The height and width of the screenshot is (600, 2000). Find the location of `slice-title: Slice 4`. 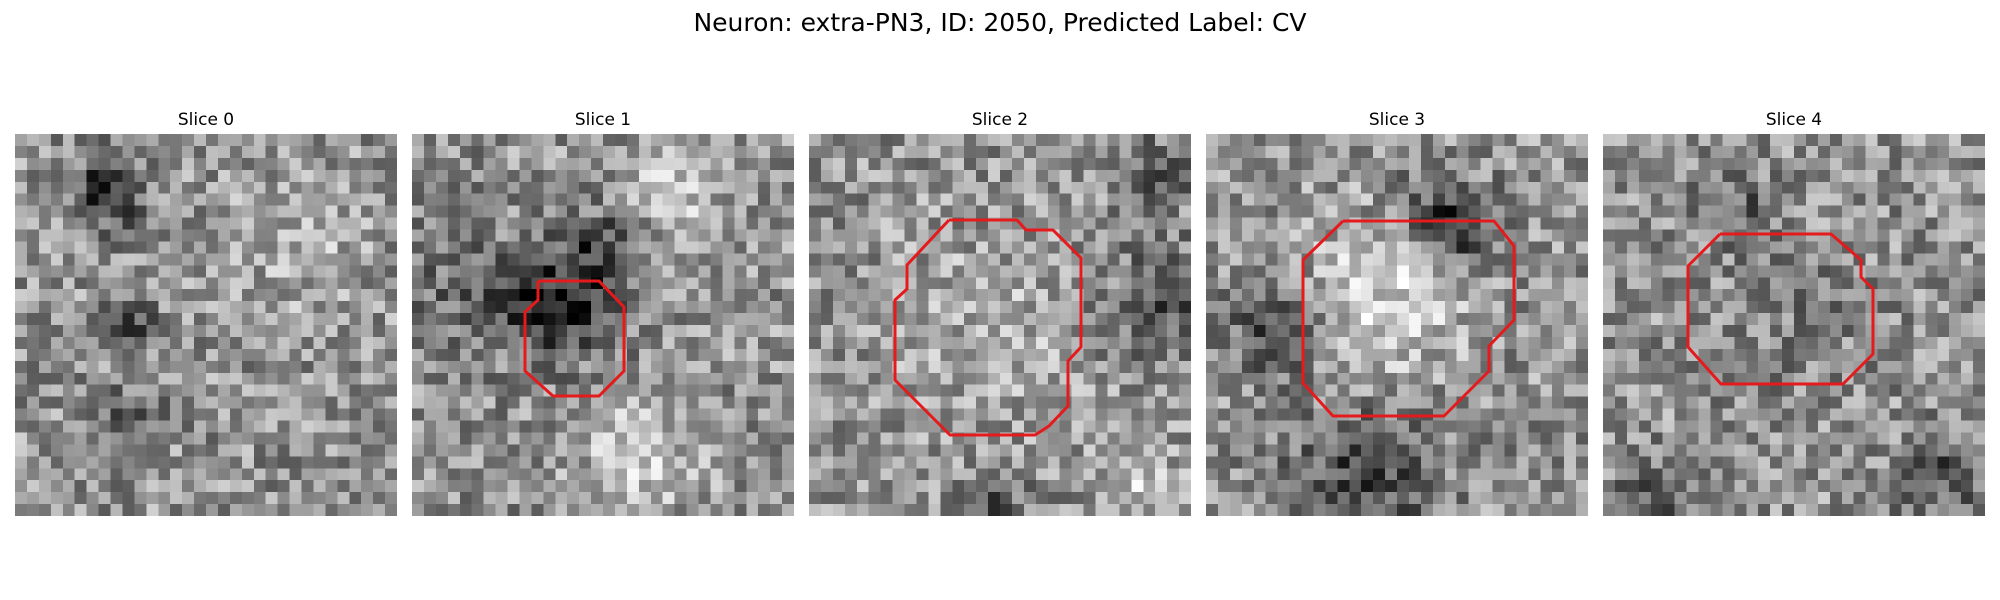

slice-title: Slice 4 is located at coordinates (1794, 120).